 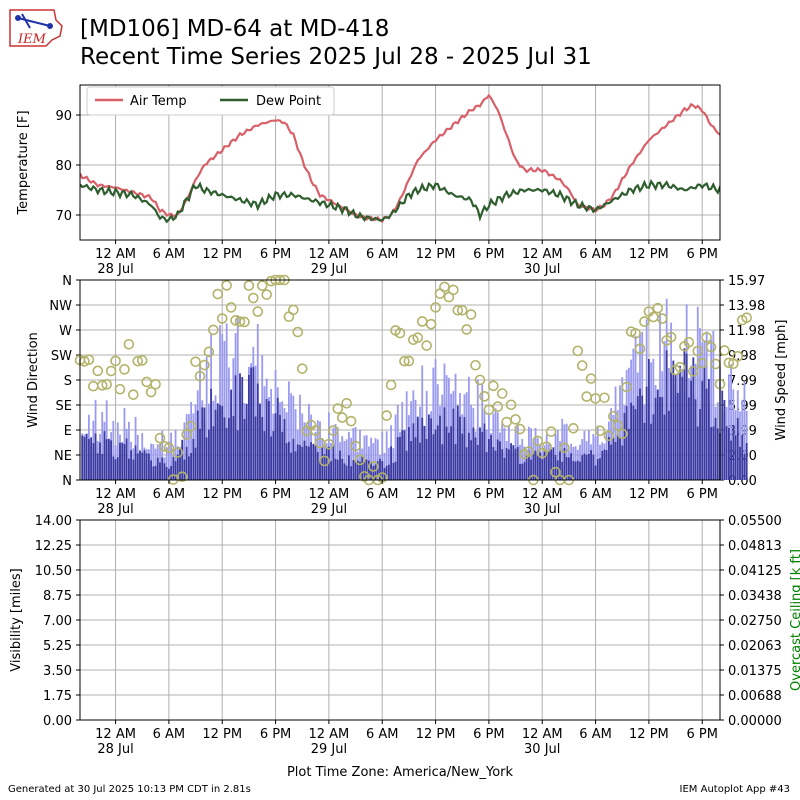 I want to click on direction-tick-label: E, so click(x=68, y=431).